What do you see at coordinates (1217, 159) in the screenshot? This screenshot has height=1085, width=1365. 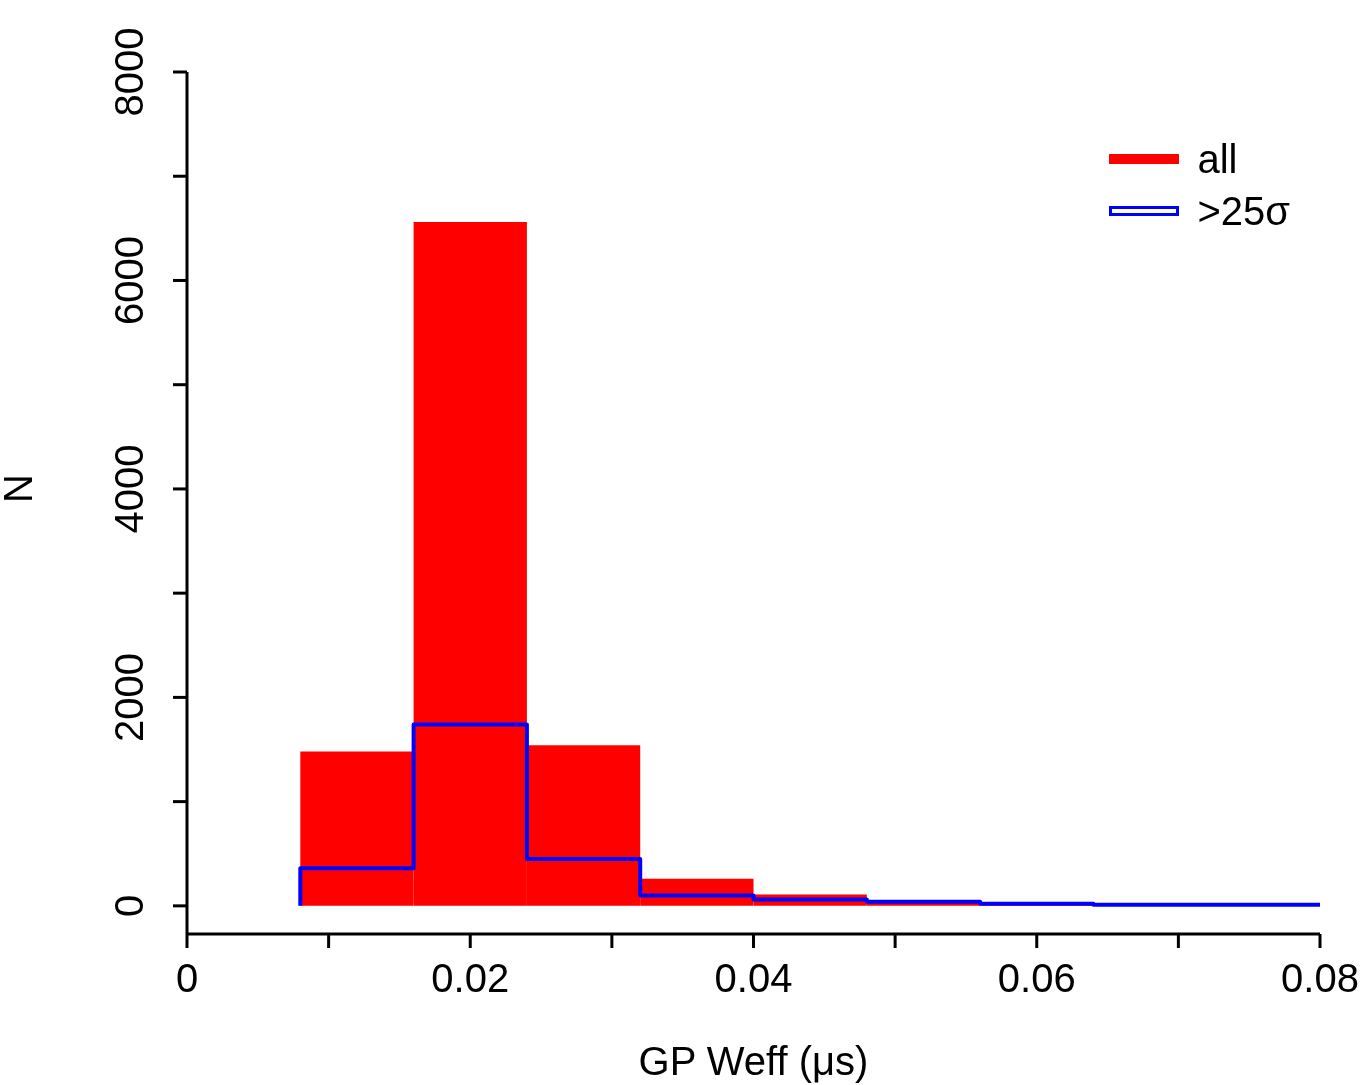 I see `legend-label: all` at bounding box center [1217, 159].